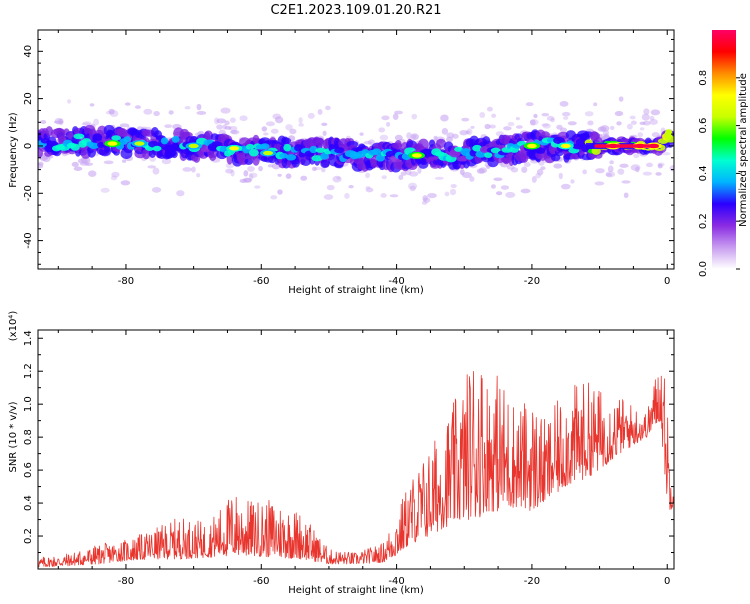 This screenshot has width=750, height=604. What do you see at coordinates (703, 173) in the screenshot?
I see `colorbar-tick-label: 0.4` at bounding box center [703, 173].